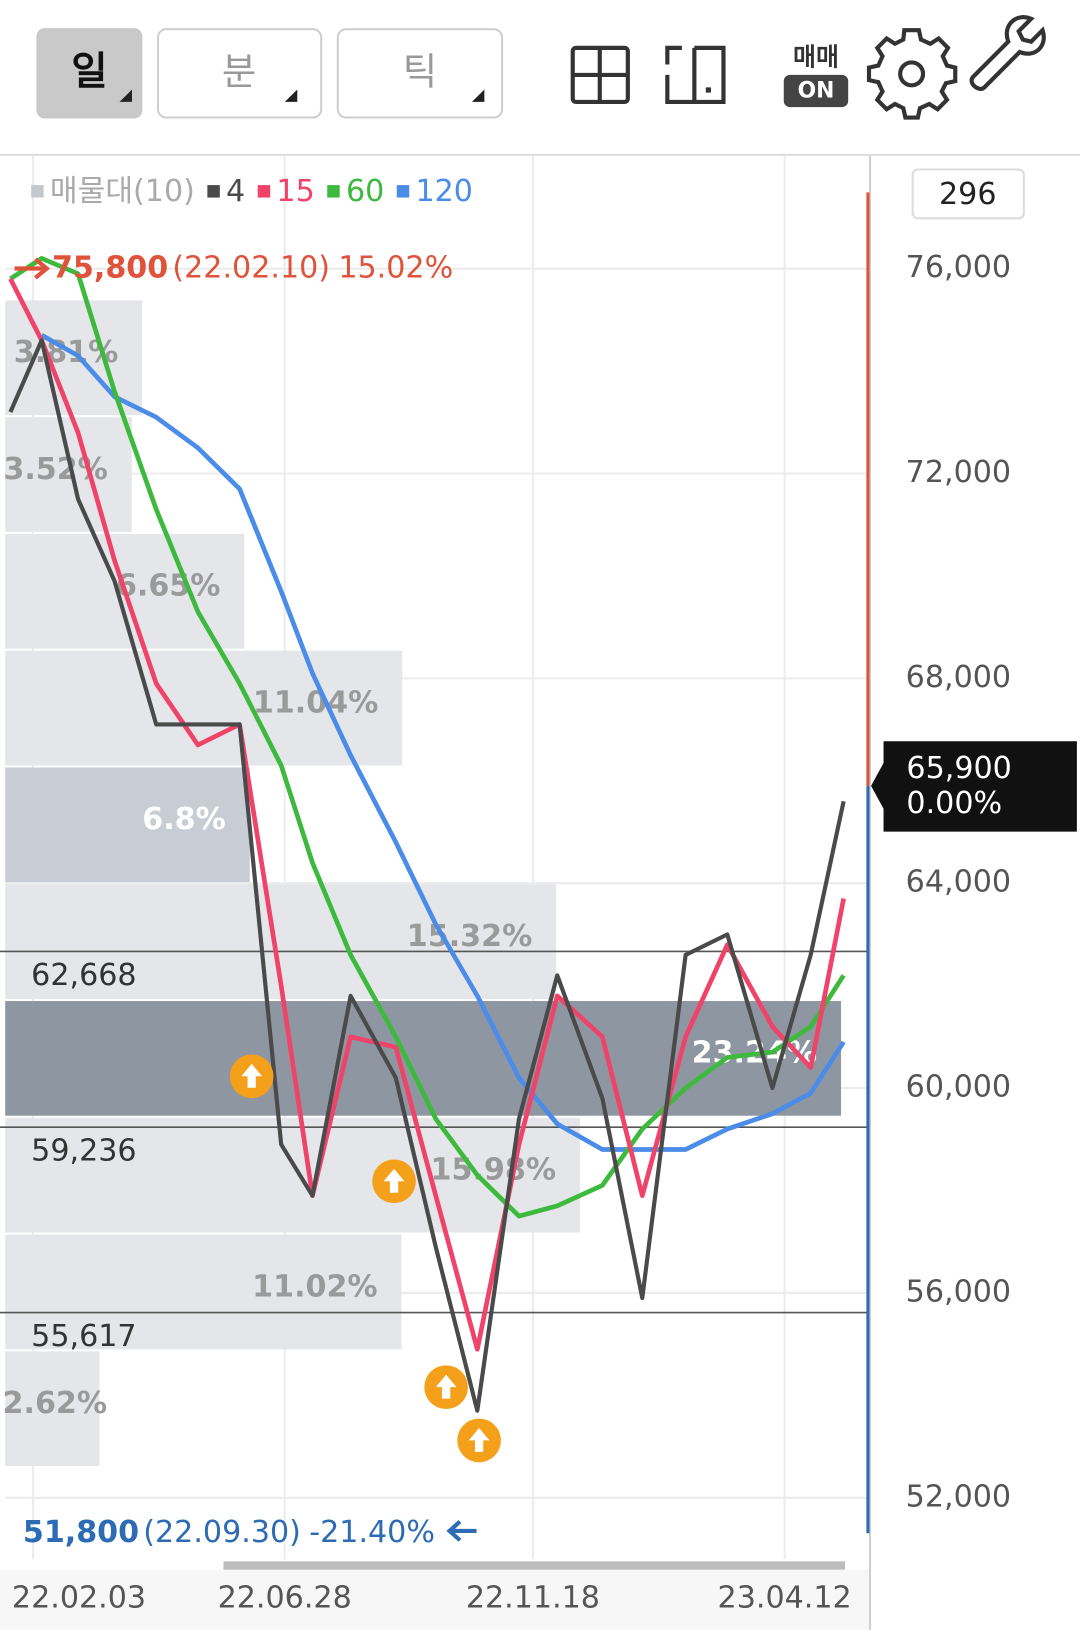 The width and height of the screenshot is (1080, 1630). What do you see at coordinates (435, 1599) in the screenshot?
I see `x-axis-band` at bounding box center [435, 1599].